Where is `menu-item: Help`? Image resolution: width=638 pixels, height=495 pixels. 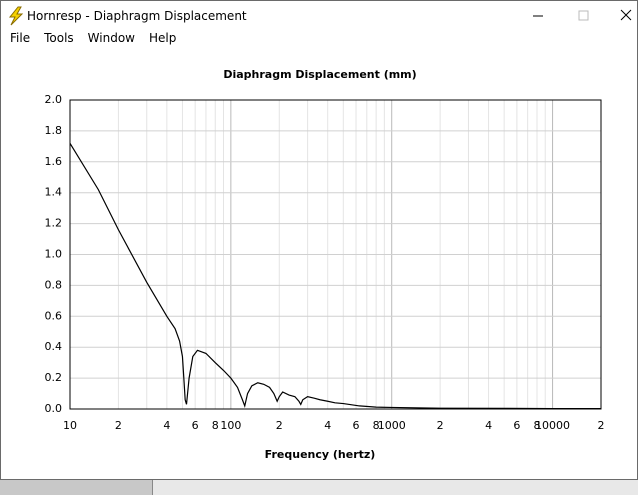
menu-item: Help is located at coordinates (162, 38).